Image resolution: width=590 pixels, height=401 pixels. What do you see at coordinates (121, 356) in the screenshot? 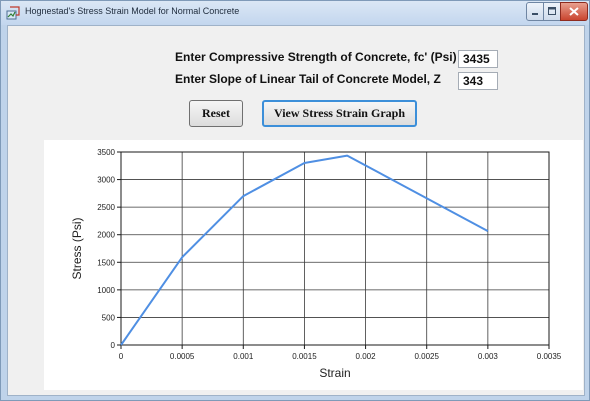
I see `x-tick-label: 0` at bounding box center [121, 356].